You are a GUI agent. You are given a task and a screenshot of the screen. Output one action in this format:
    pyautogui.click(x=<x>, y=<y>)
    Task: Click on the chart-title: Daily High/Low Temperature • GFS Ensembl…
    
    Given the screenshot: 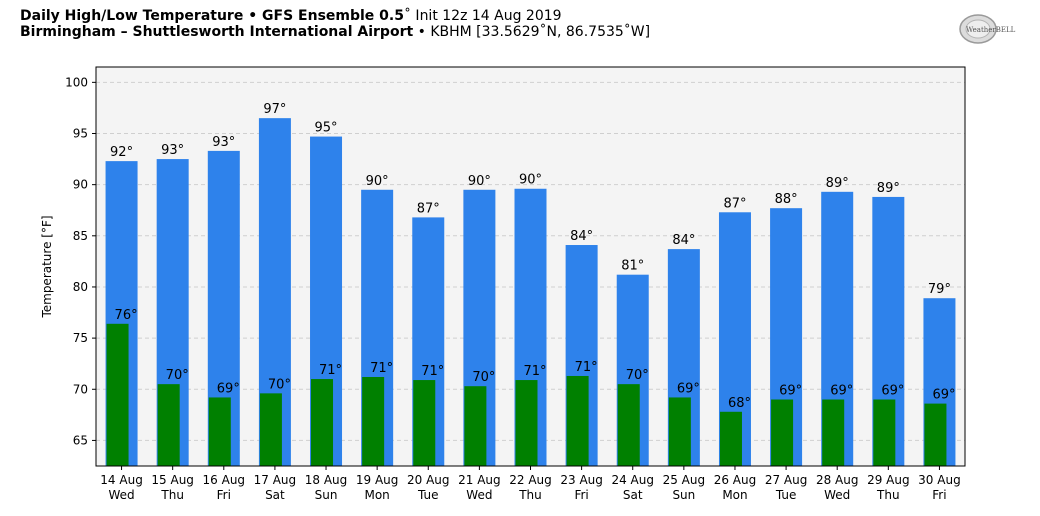 What is the action you would take?
    pyautogui.click(x=335, y=24)
    